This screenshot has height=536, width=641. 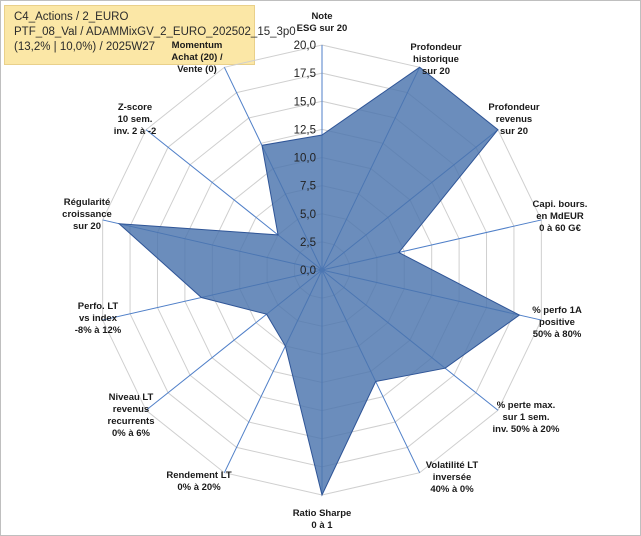 I want to click on axis-label-line: Perfo. LT, so click(x=98, y=306).